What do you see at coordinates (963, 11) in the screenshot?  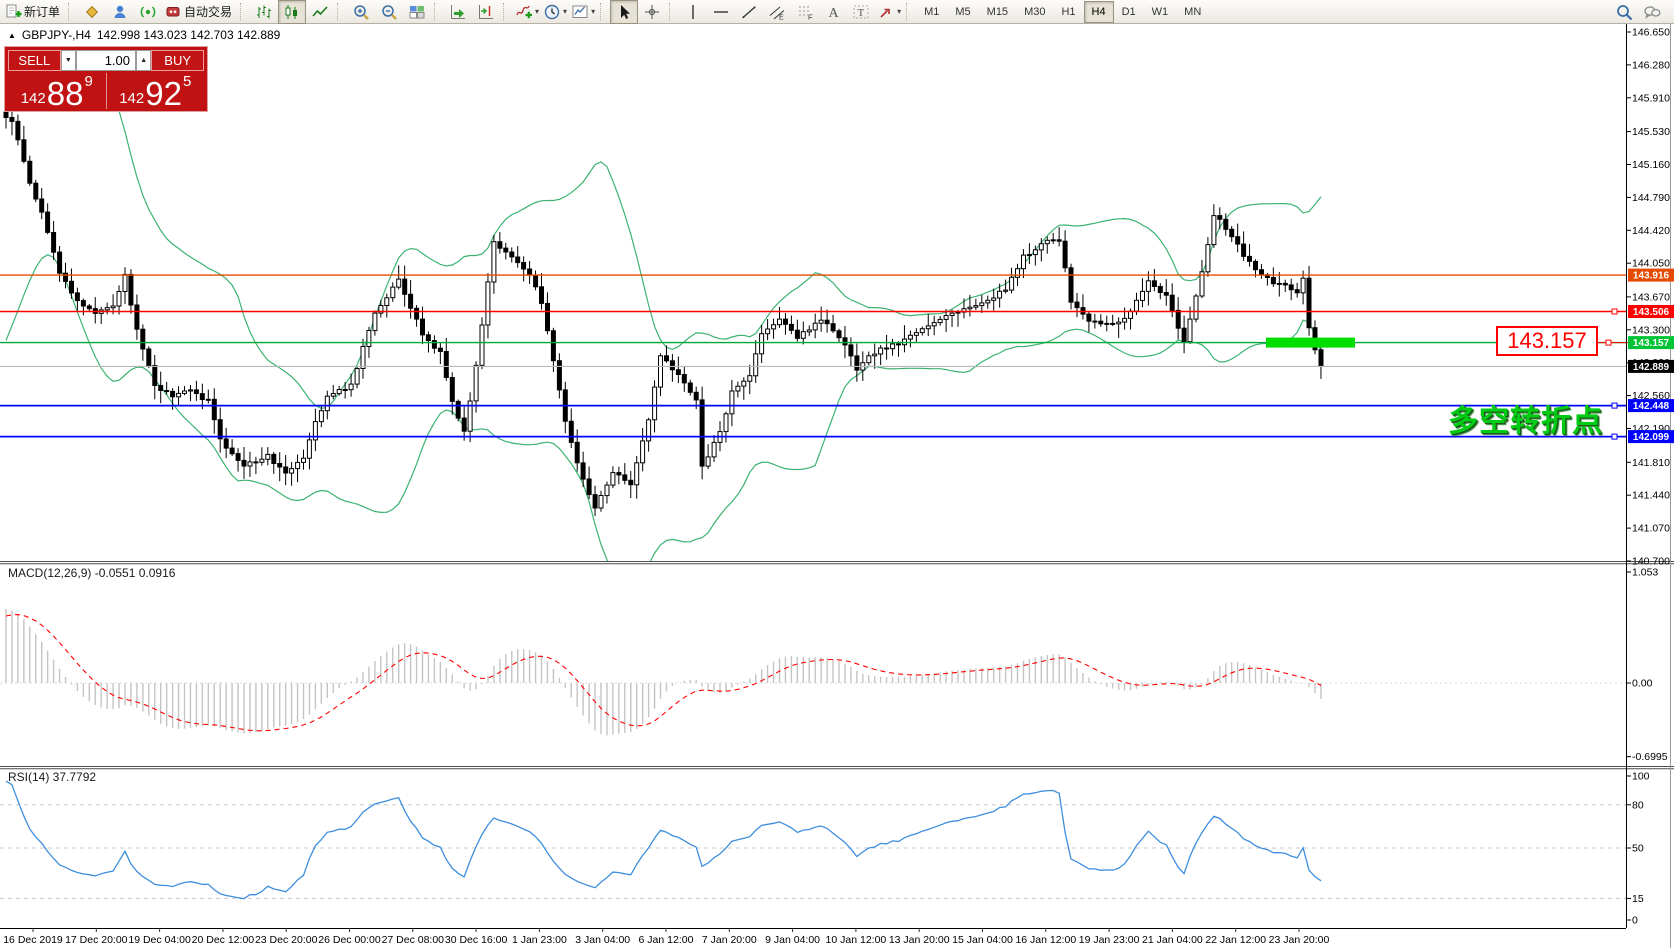 I see `timeframe-M5: M5` at bounding box center [963, 11].